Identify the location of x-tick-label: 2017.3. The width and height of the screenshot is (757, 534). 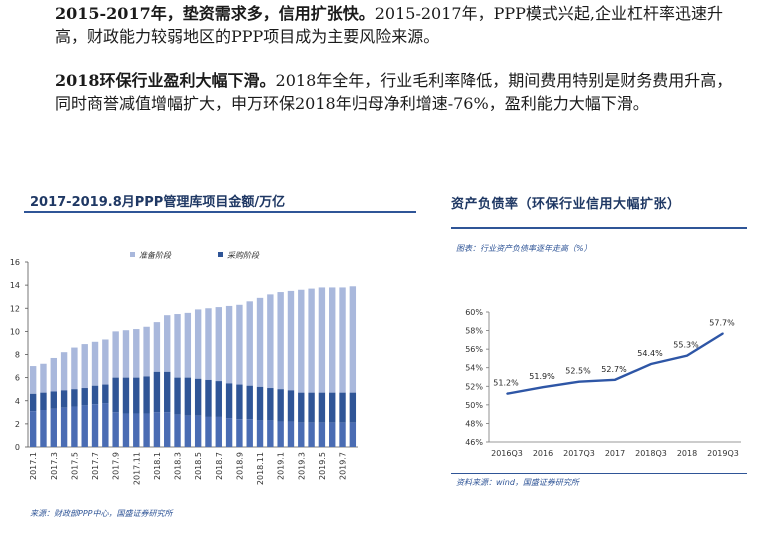
(54, 466).